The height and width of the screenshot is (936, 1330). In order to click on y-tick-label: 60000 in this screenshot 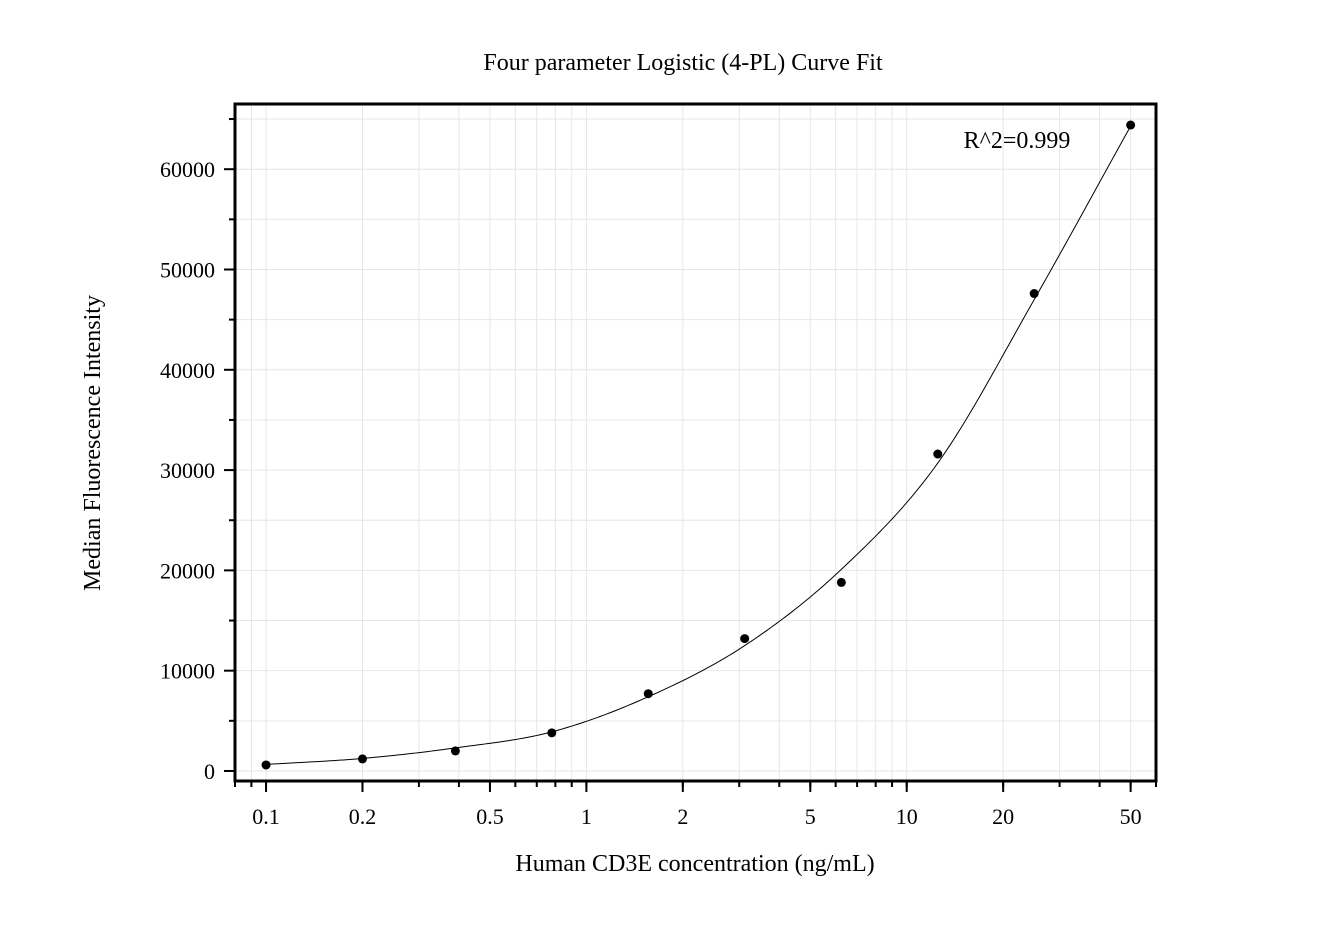, I will do `click(187, 169)`.